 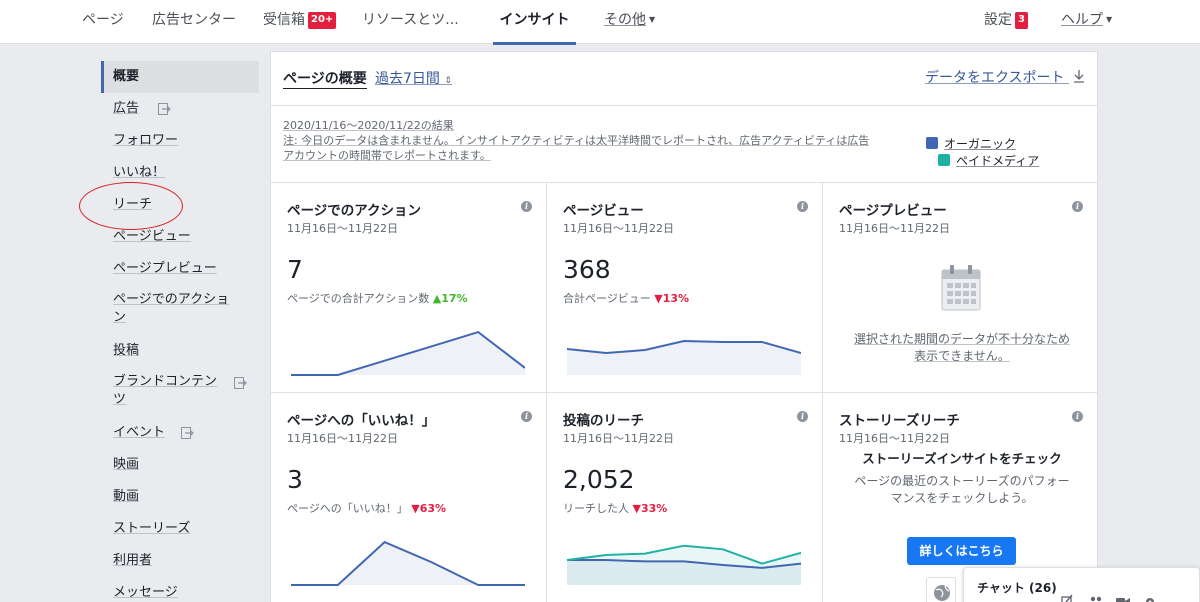 What do you see at coordinates (120, 399) in the screenshot?
I see `sidebar-item-label-wrap: ツ` at bounding box center [120, 399].